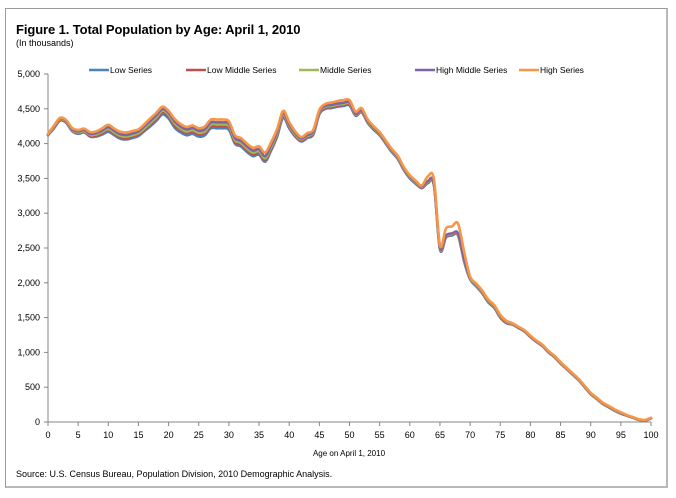 The width and height of the screenshot is (676, 498). Describe the element at coordinates (349, 435) in the screenshot. I see `x-tick-label: 50` at that location.